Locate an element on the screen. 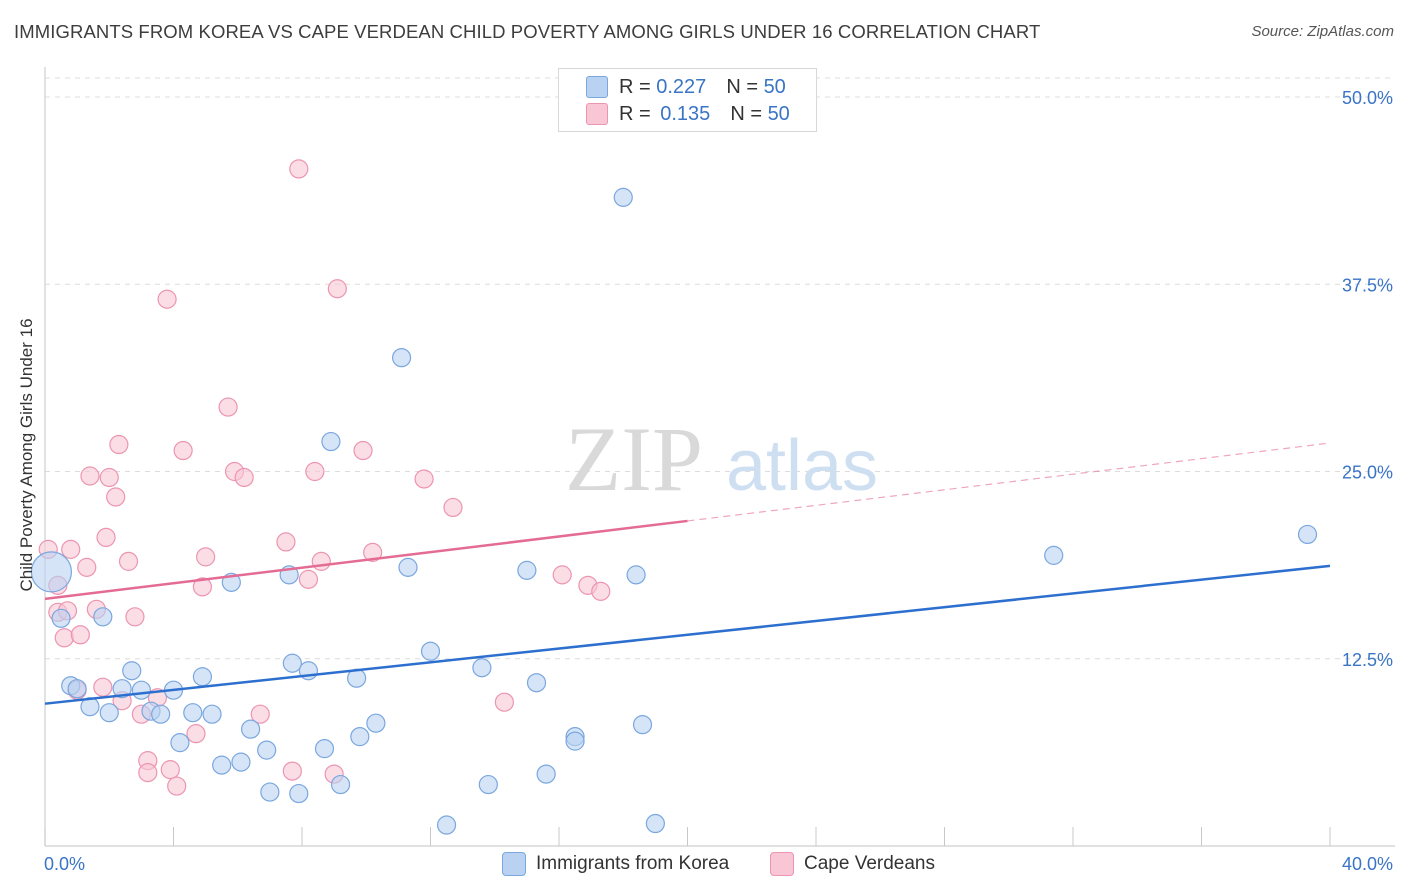 The height and width of the screenshot is (892, 1406). n-value-korea: 50 is located at coordinates (774, 86).